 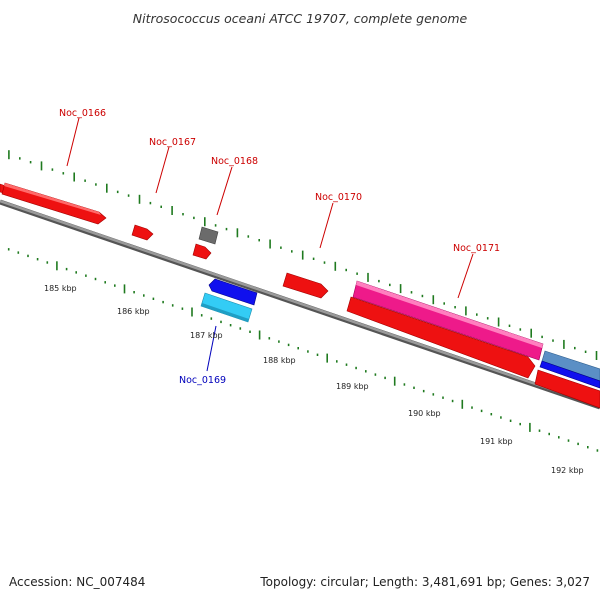 What do you see at coordinates (567, 470) in the screenshot?
I see `scale-label-192: 192 kbp` at bounding box center [567, 470].